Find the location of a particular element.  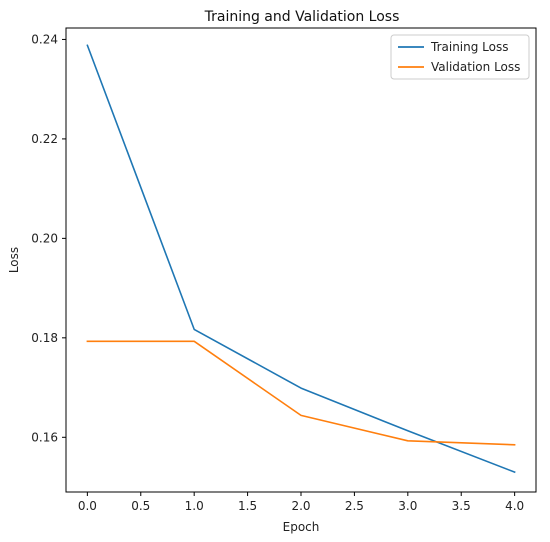

x-tick-label: 0.0 is located at coordinates (87, 506).